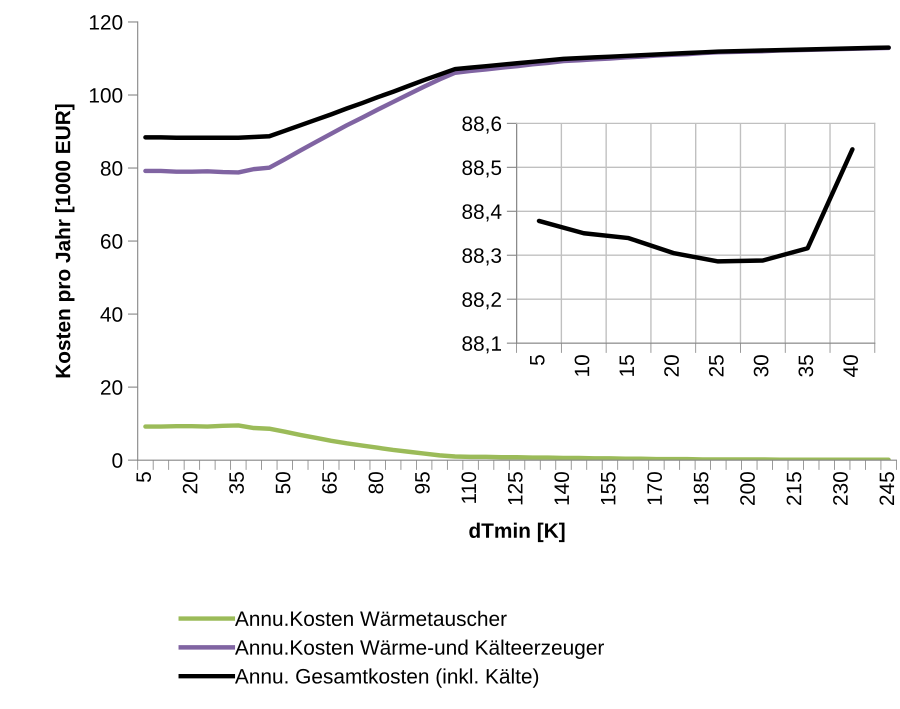 This screenshot has width=900, height=709. I want to click on y-tick-label: 40, so click(111, 314).